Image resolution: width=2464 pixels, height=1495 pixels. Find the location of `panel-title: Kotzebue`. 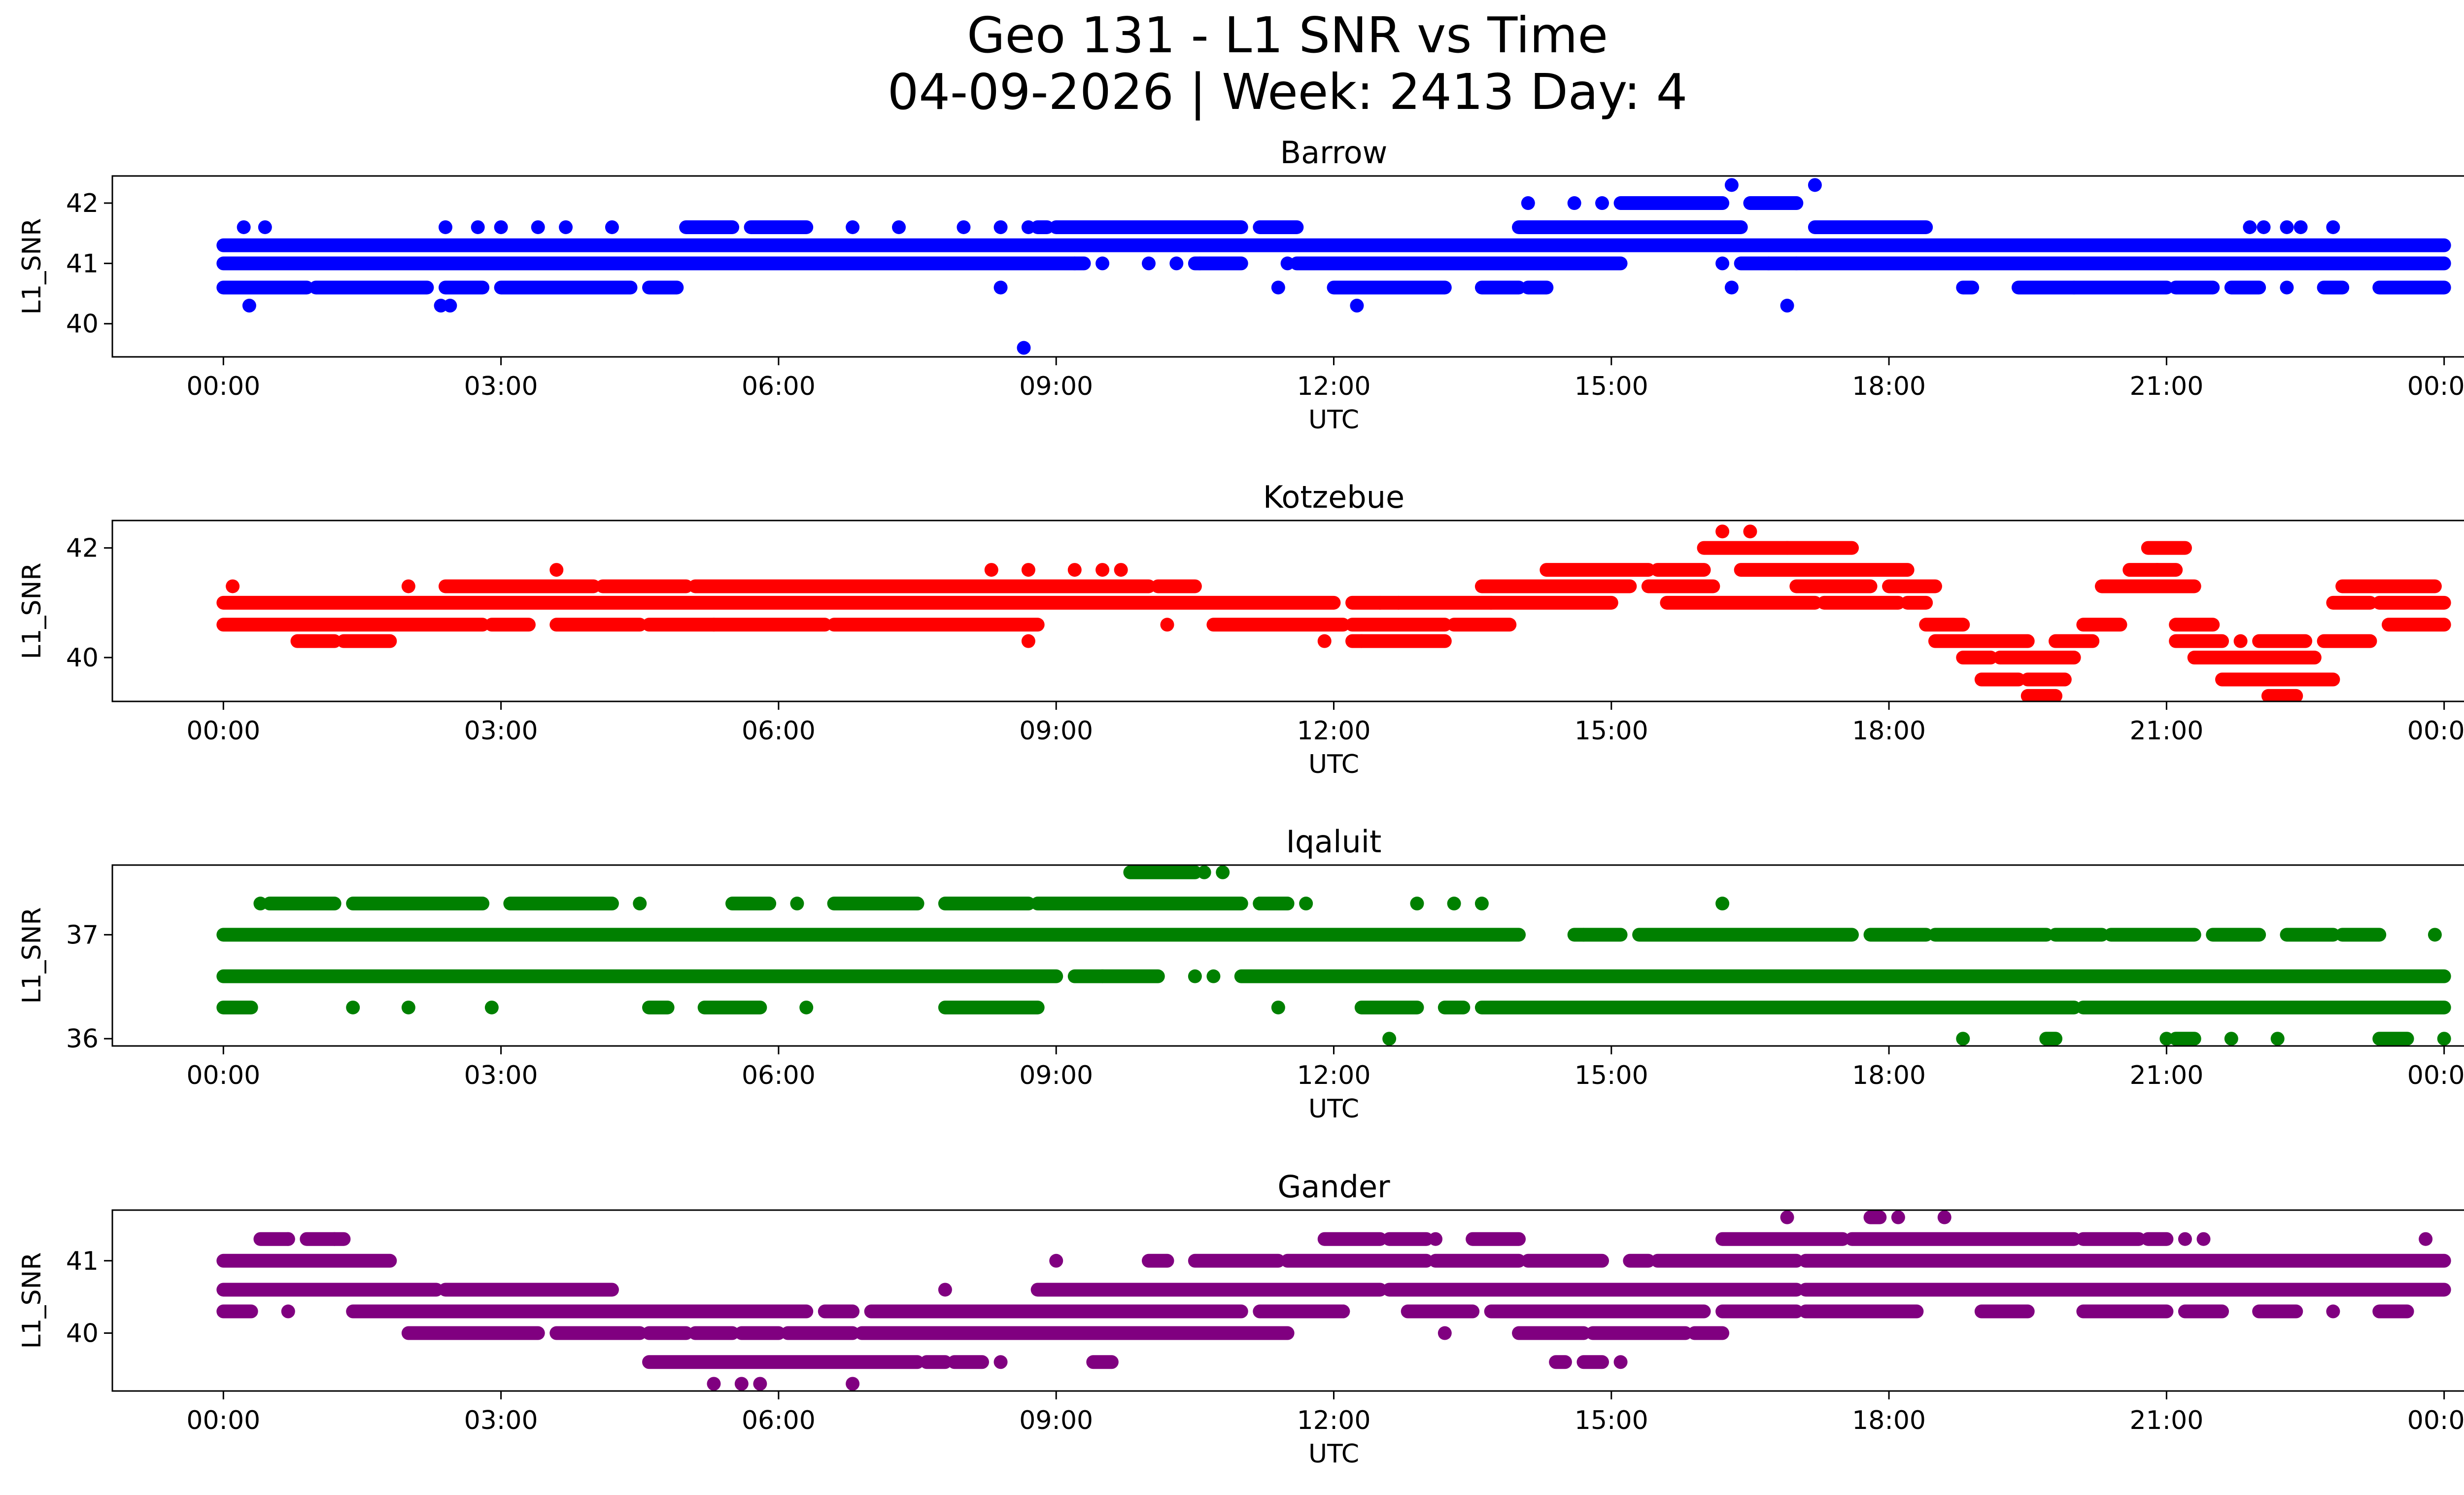

panel-title: Kotzebue is located at coordinates (1333, 497).